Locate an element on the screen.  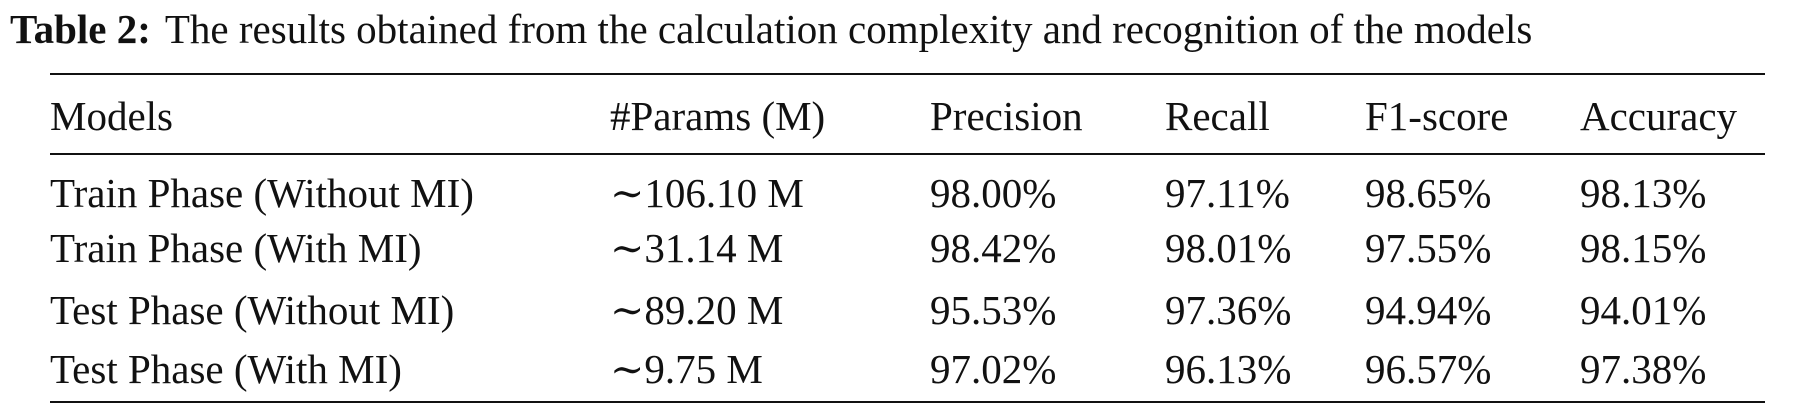
cell-params: ∼106.10 M is located at coordinates (707, 193).